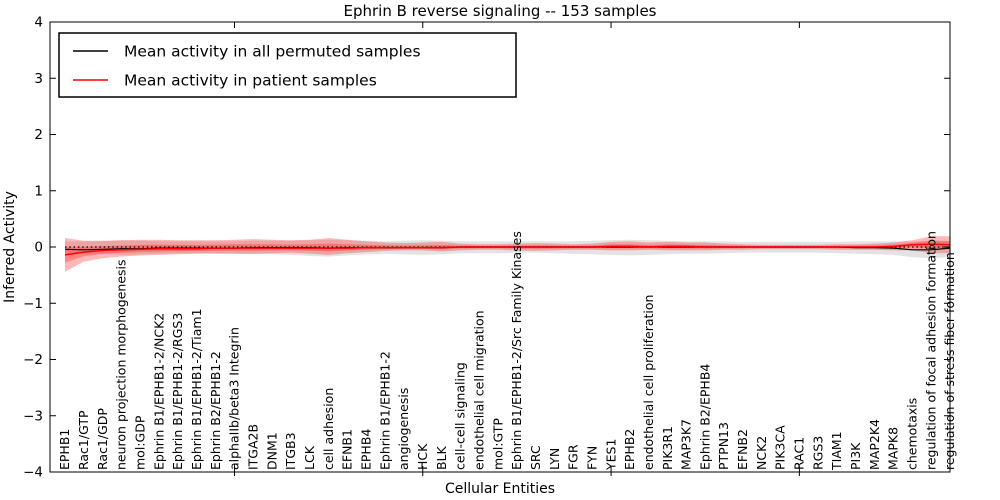 This screenshot has height=500, width=1000. I want to click on permuted-range-band, so click(507, 249).